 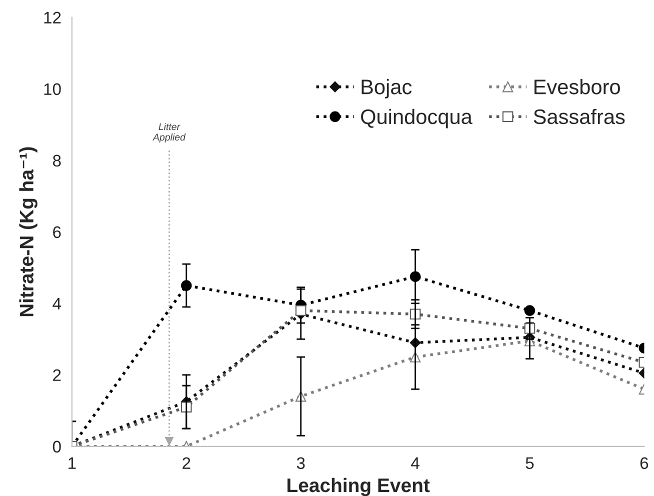 I want to click on y-tick-label: 0, so click(x=56, y=446).